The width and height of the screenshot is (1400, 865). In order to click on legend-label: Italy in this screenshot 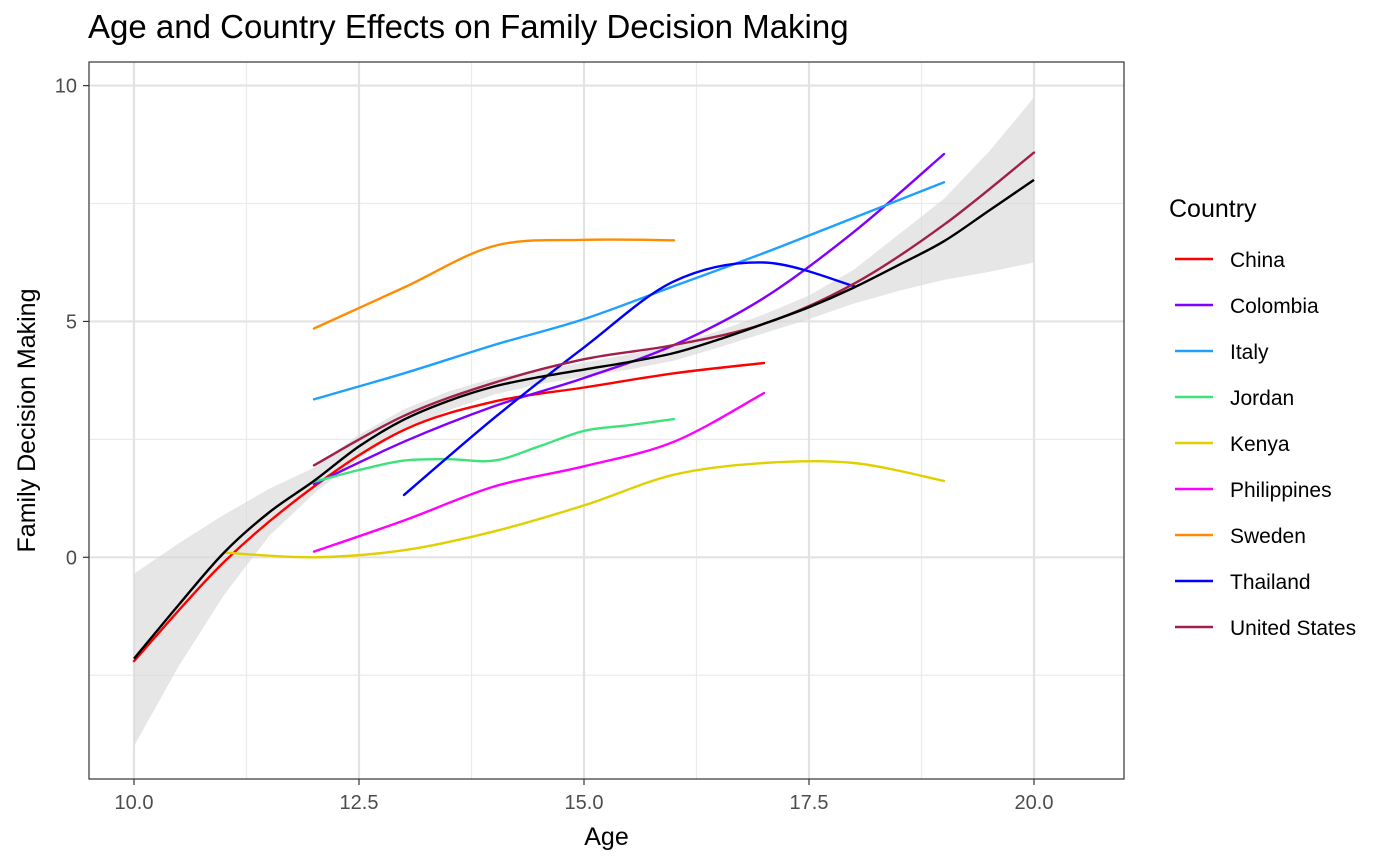, I will do `click(1249, 352)`.